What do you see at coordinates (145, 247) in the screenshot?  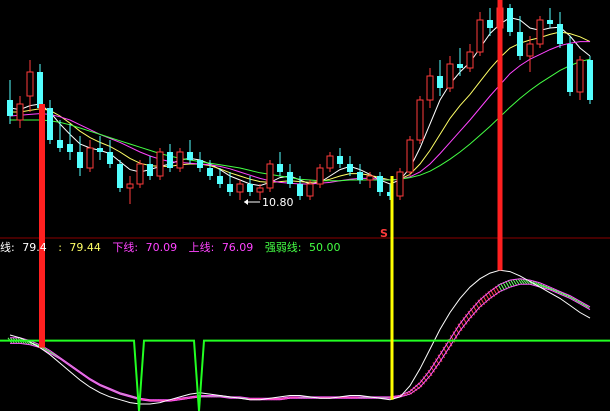 I see `legend-item-lower: 下线: 70.09` at bounding box center [145, 247].